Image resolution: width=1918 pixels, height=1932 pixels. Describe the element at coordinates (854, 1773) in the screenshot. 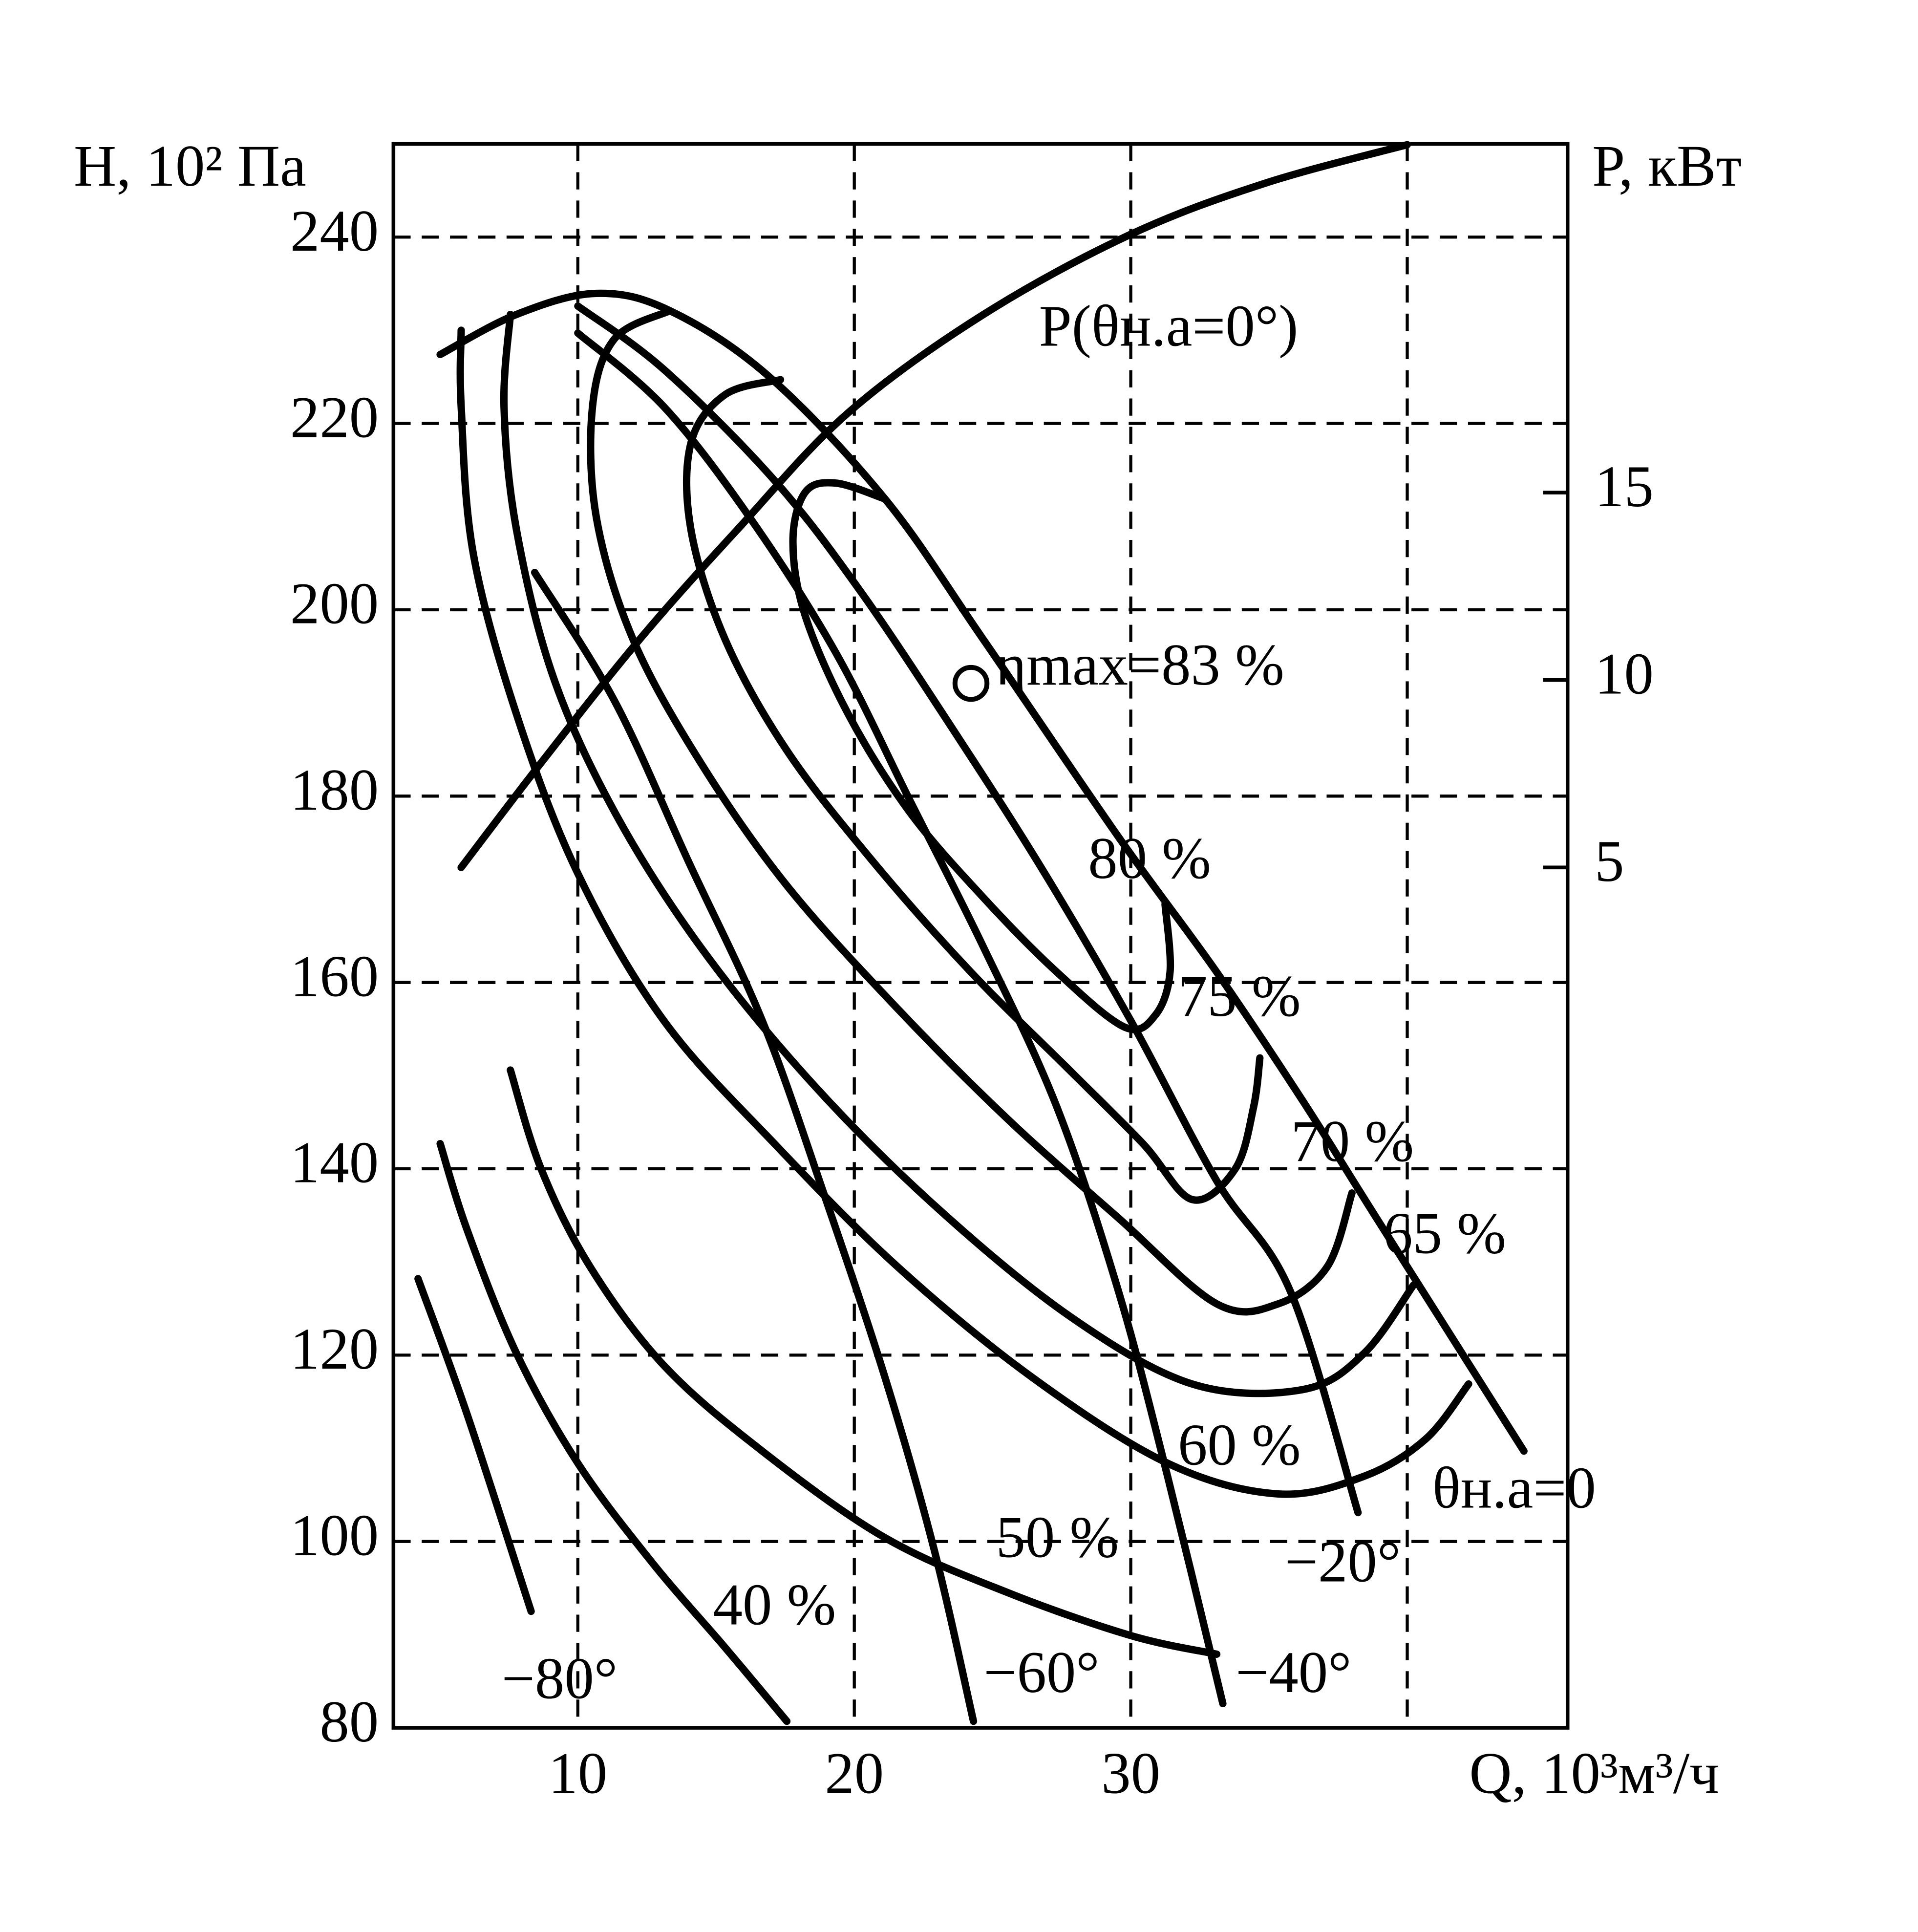

I see `x-tick-label: 20` at that location.